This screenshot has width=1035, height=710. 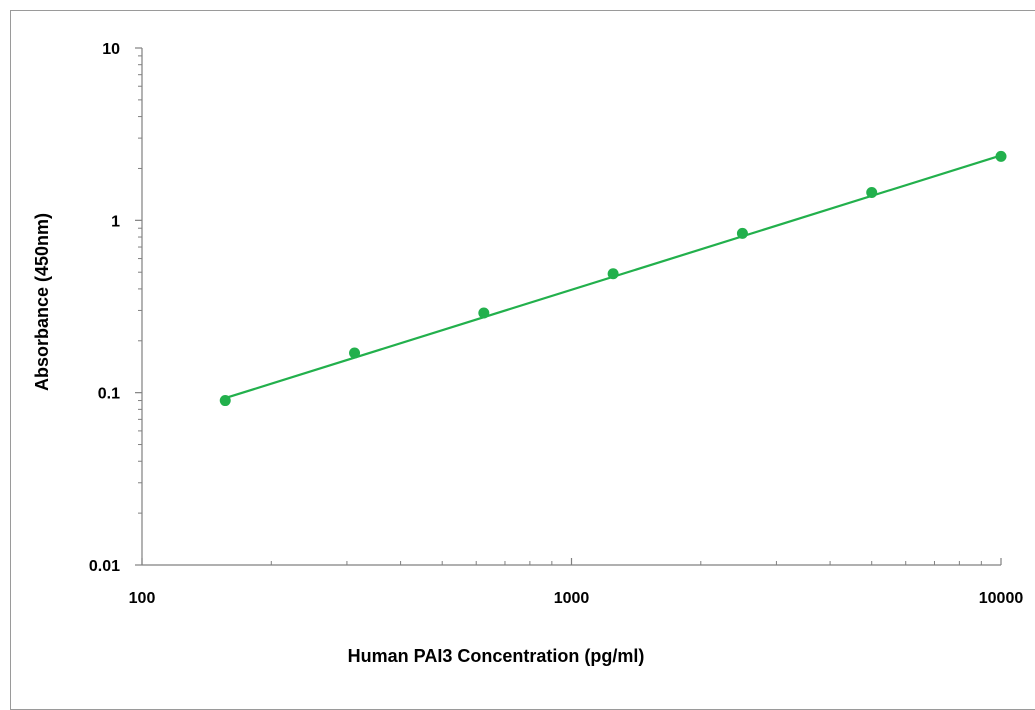 I want to click on y-tick-label: 10, so click(x=111, y=49).